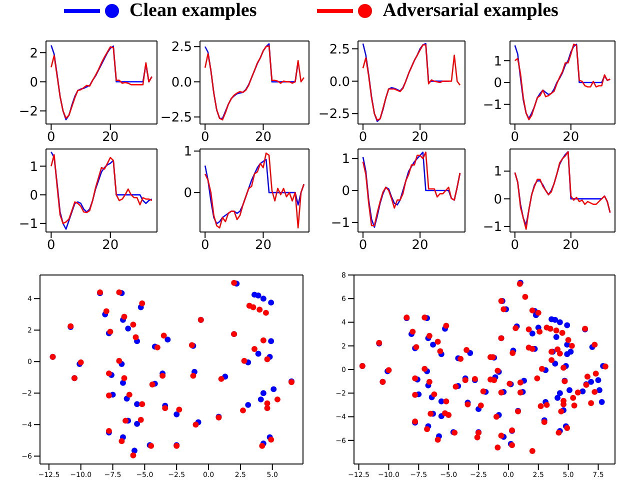 The height and width of the screenshot is (485, 622). What do you see at coordinates (470, 11) in the screenshot?
I see `legend-label: Adversarial examples` at bounding box center [470, 11].